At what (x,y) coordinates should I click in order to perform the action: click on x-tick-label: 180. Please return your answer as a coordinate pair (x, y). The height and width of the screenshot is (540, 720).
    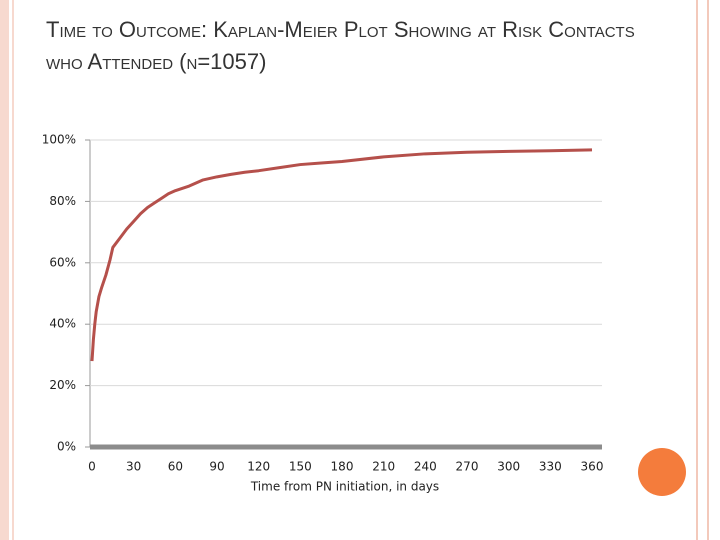
    Looking at the image, I should click on (342, 467).